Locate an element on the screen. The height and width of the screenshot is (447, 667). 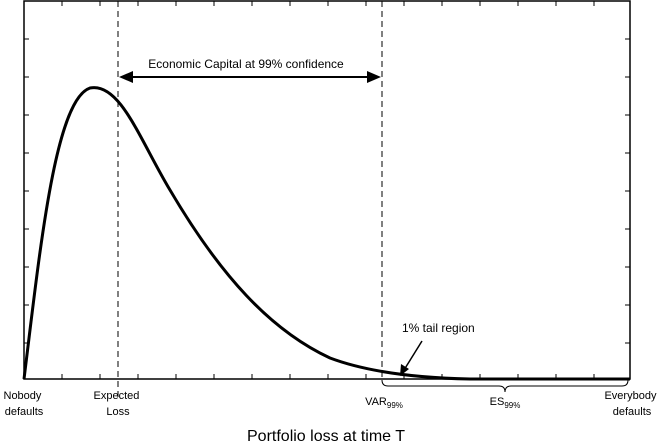
axis-title: Portfolio loss at time T is located at coordinates (326, 436).